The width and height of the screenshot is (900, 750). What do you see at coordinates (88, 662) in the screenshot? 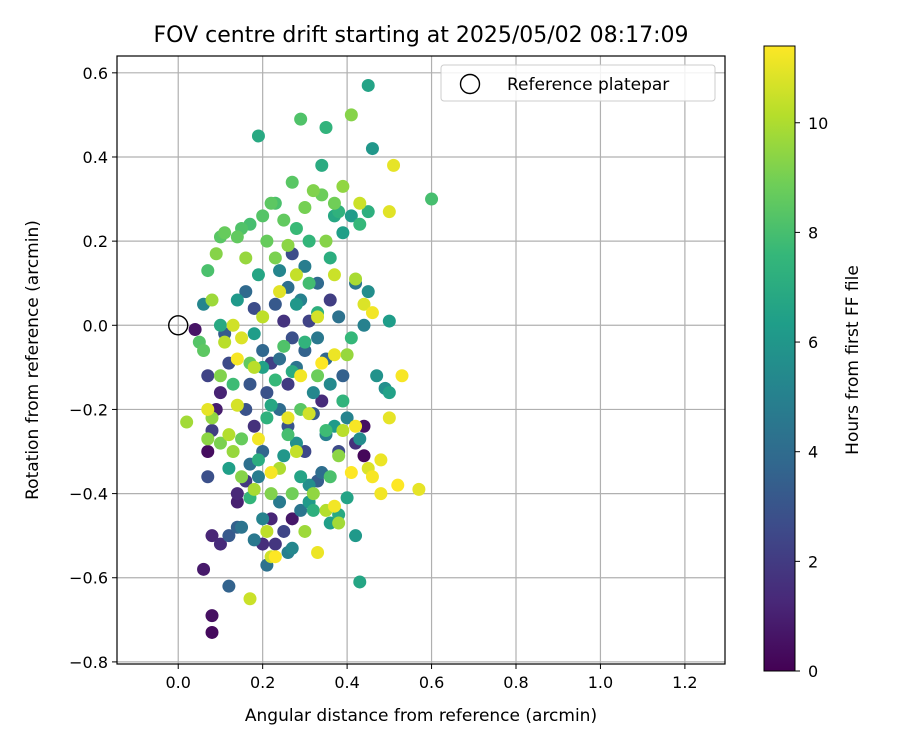
I see `y-tick-label: −0.8` at bounding box center [88, 662].